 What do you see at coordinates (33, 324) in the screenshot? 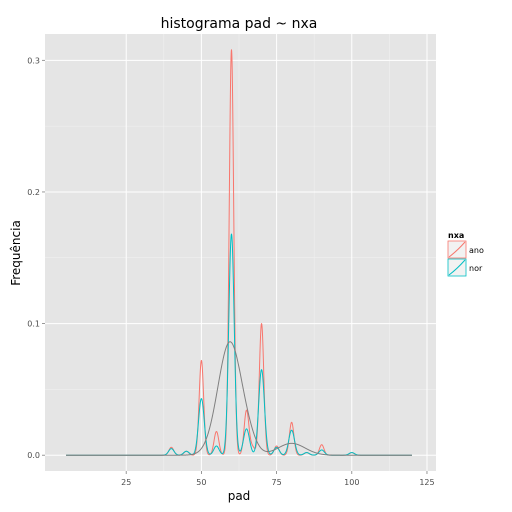
I see `y-tick-label: 0.1` at bounding box center [33, 324].